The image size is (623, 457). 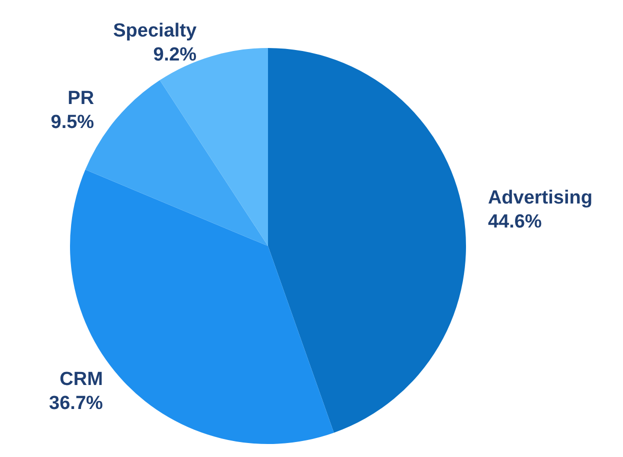 I want to click on data-label: 44.6%, so click(x=515, y=222).